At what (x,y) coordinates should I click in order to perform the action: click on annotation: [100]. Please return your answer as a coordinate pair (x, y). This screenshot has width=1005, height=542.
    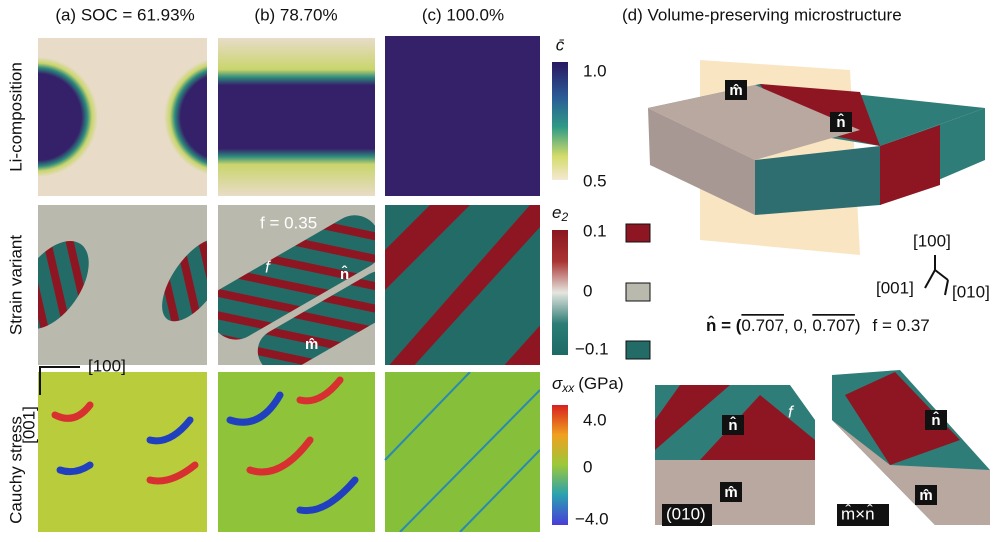
    Looking at the image, I should click on (107, 365).